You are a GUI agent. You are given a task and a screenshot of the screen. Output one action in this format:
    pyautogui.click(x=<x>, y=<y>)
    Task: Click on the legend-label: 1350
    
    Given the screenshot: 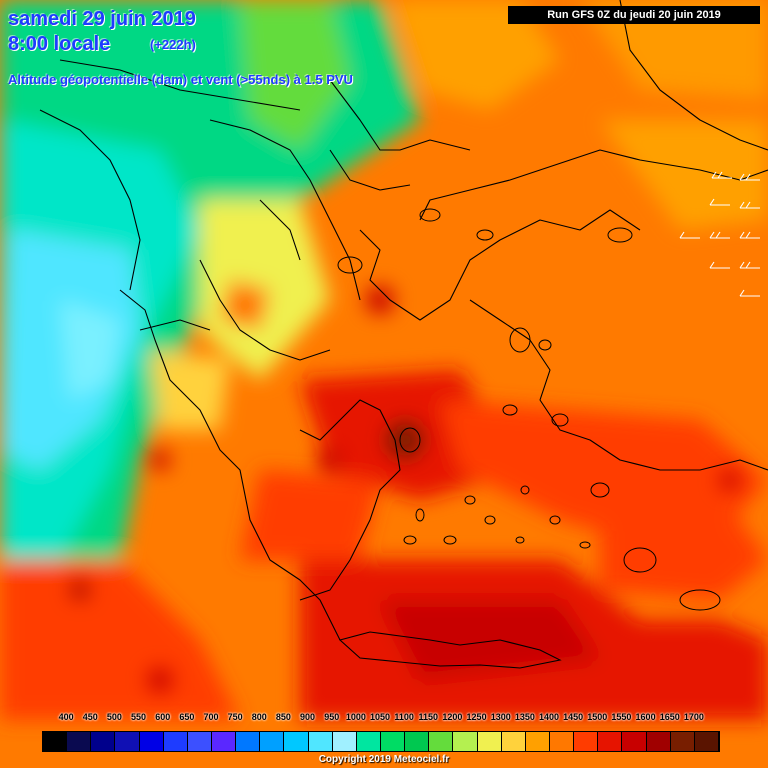 What is the action you would take?
    pyautogui.click(x=524, y=717)
    